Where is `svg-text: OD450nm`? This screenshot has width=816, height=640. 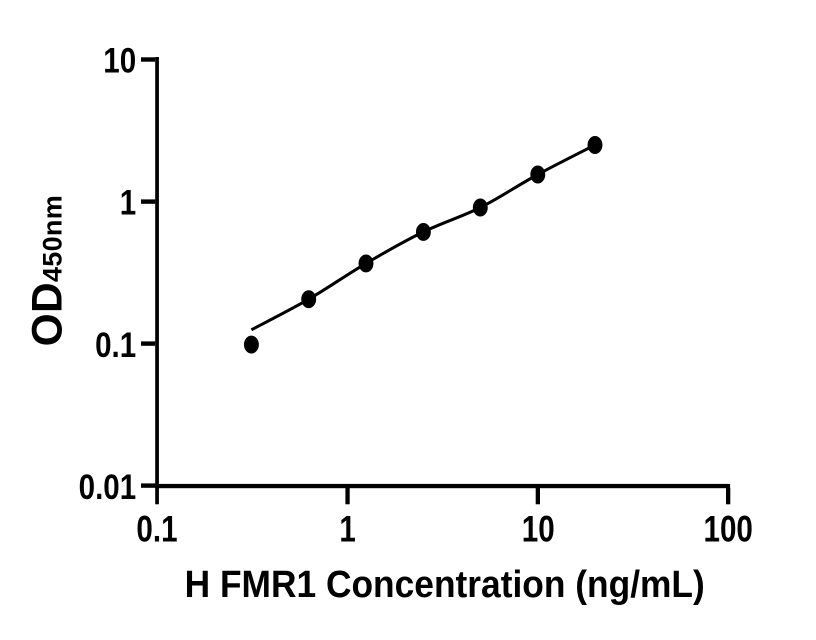
svg-text: OD450nm is located at coordinates (48, 270).